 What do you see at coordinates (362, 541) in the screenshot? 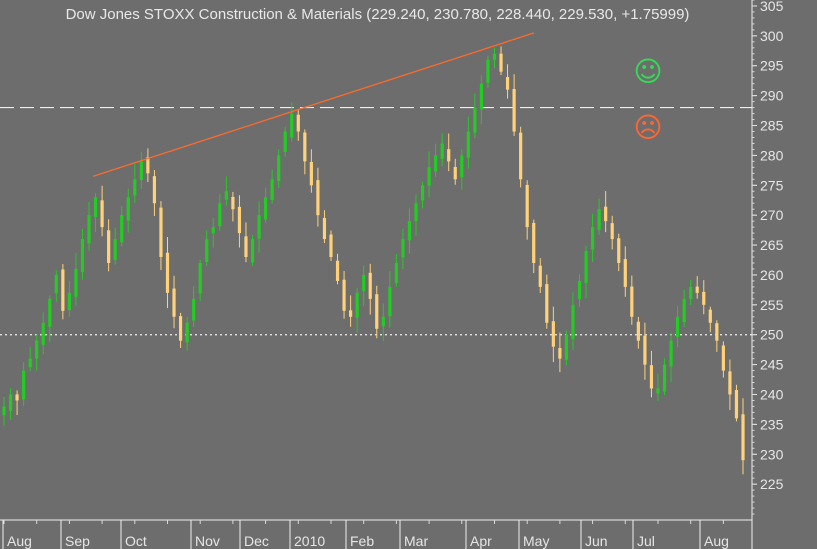
I see `x-tick-label: Feb` at bounding box center [362, 541].